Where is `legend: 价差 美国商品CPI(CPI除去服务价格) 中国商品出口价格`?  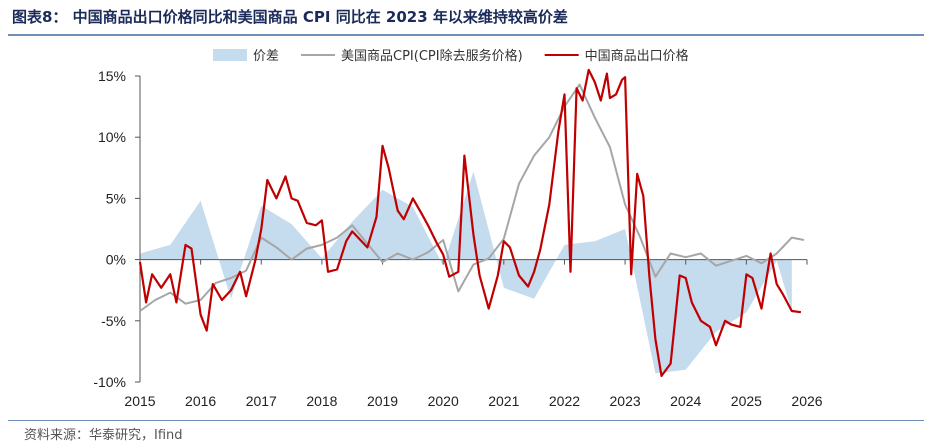 legend: 价差 美国商品CPI(CPI除去服务价格) 中国商品出口价格 is located at coordinates (451, 56).